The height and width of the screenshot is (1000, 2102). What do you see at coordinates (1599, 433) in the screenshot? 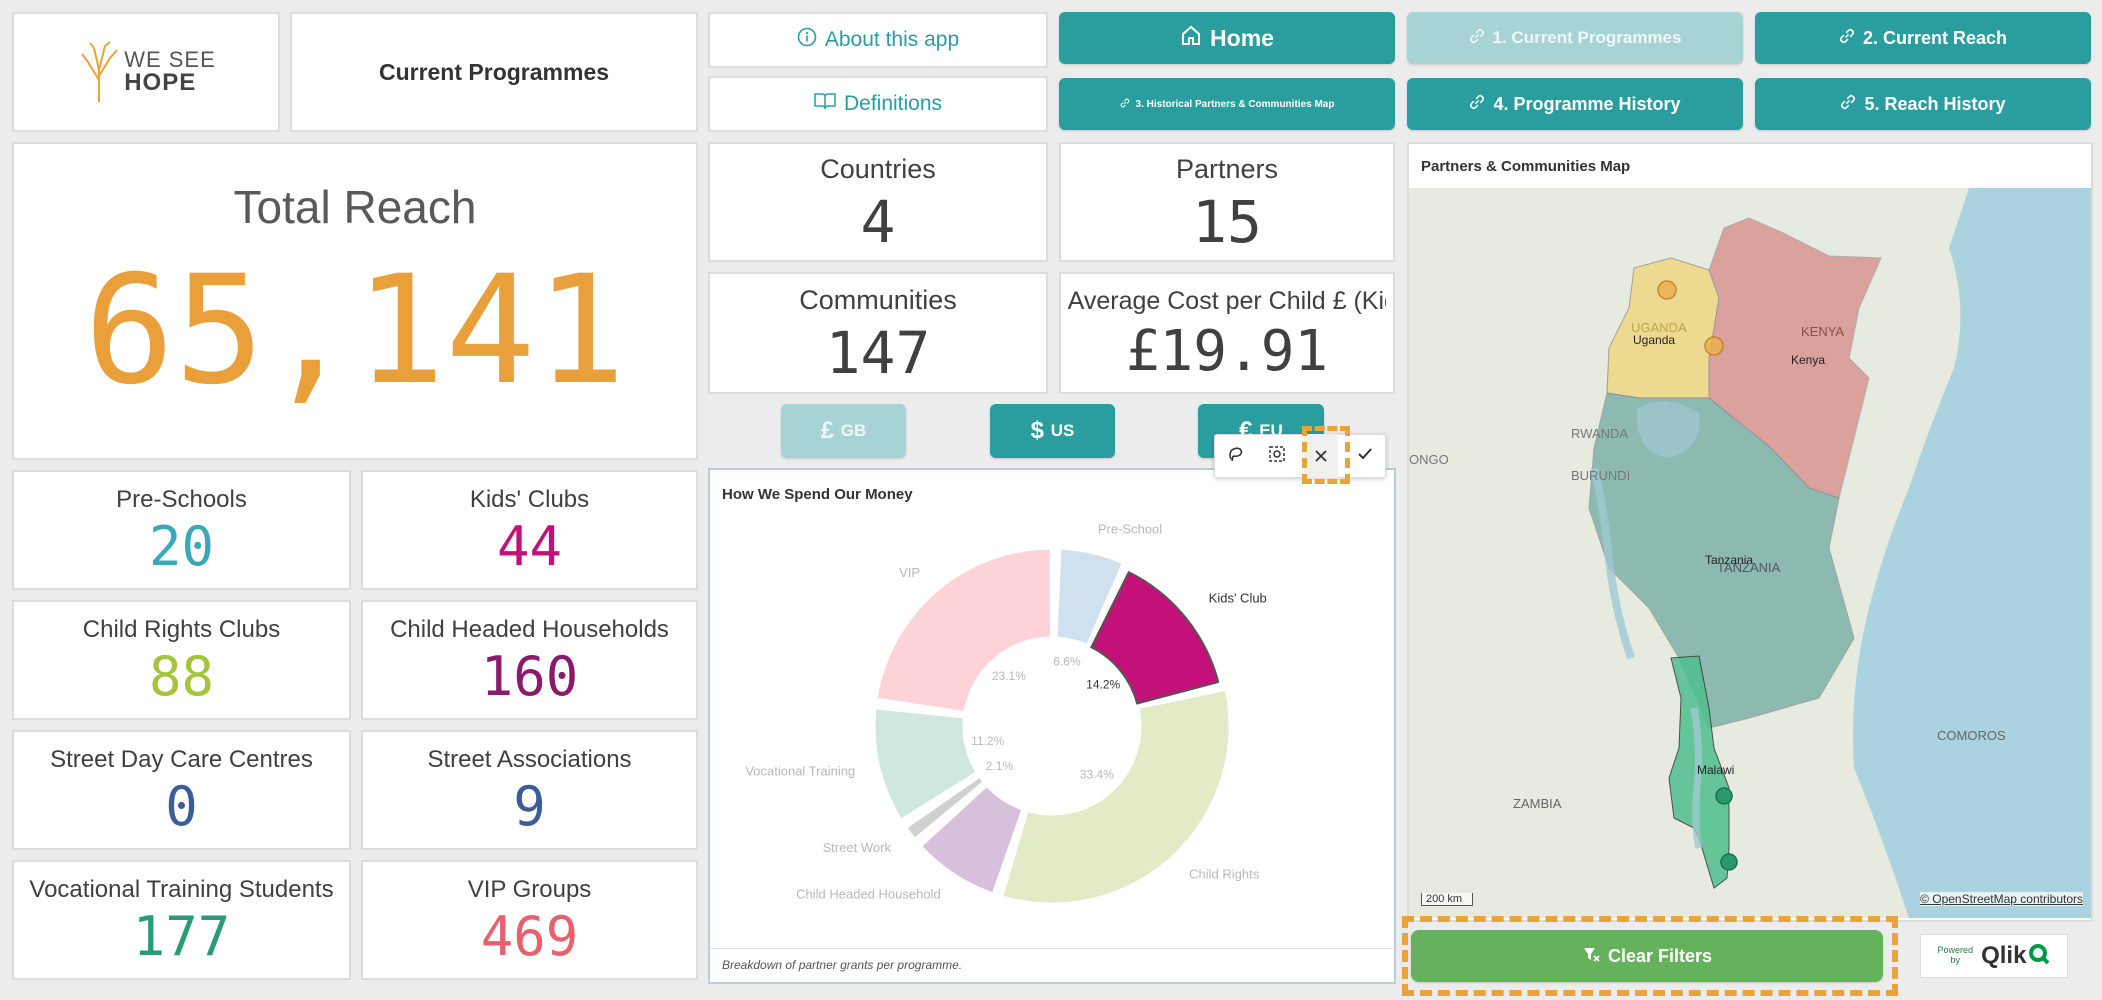
I see `map-label-rwanda: RWANDA` at bounding box center [1599, 433].